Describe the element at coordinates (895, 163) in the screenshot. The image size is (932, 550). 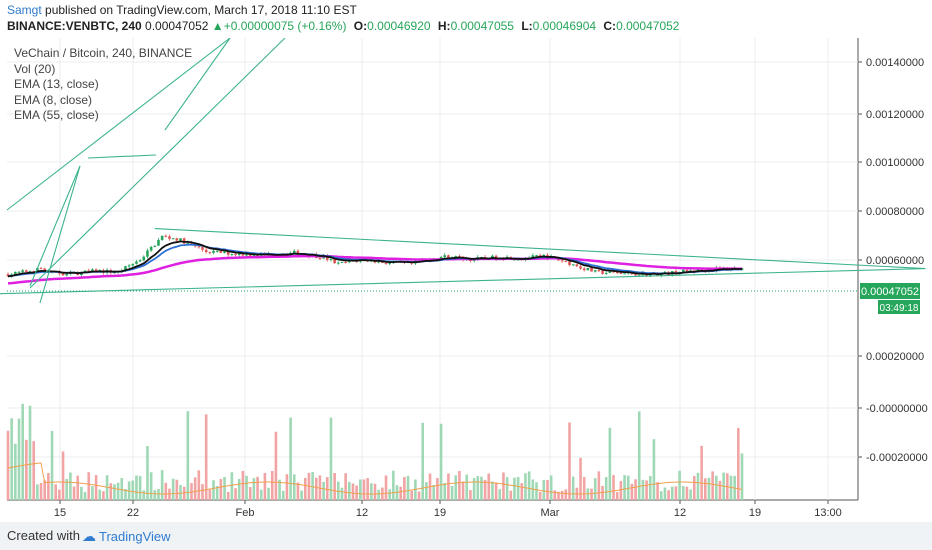
I see `y-tick-label: 0.00100000` at that location.